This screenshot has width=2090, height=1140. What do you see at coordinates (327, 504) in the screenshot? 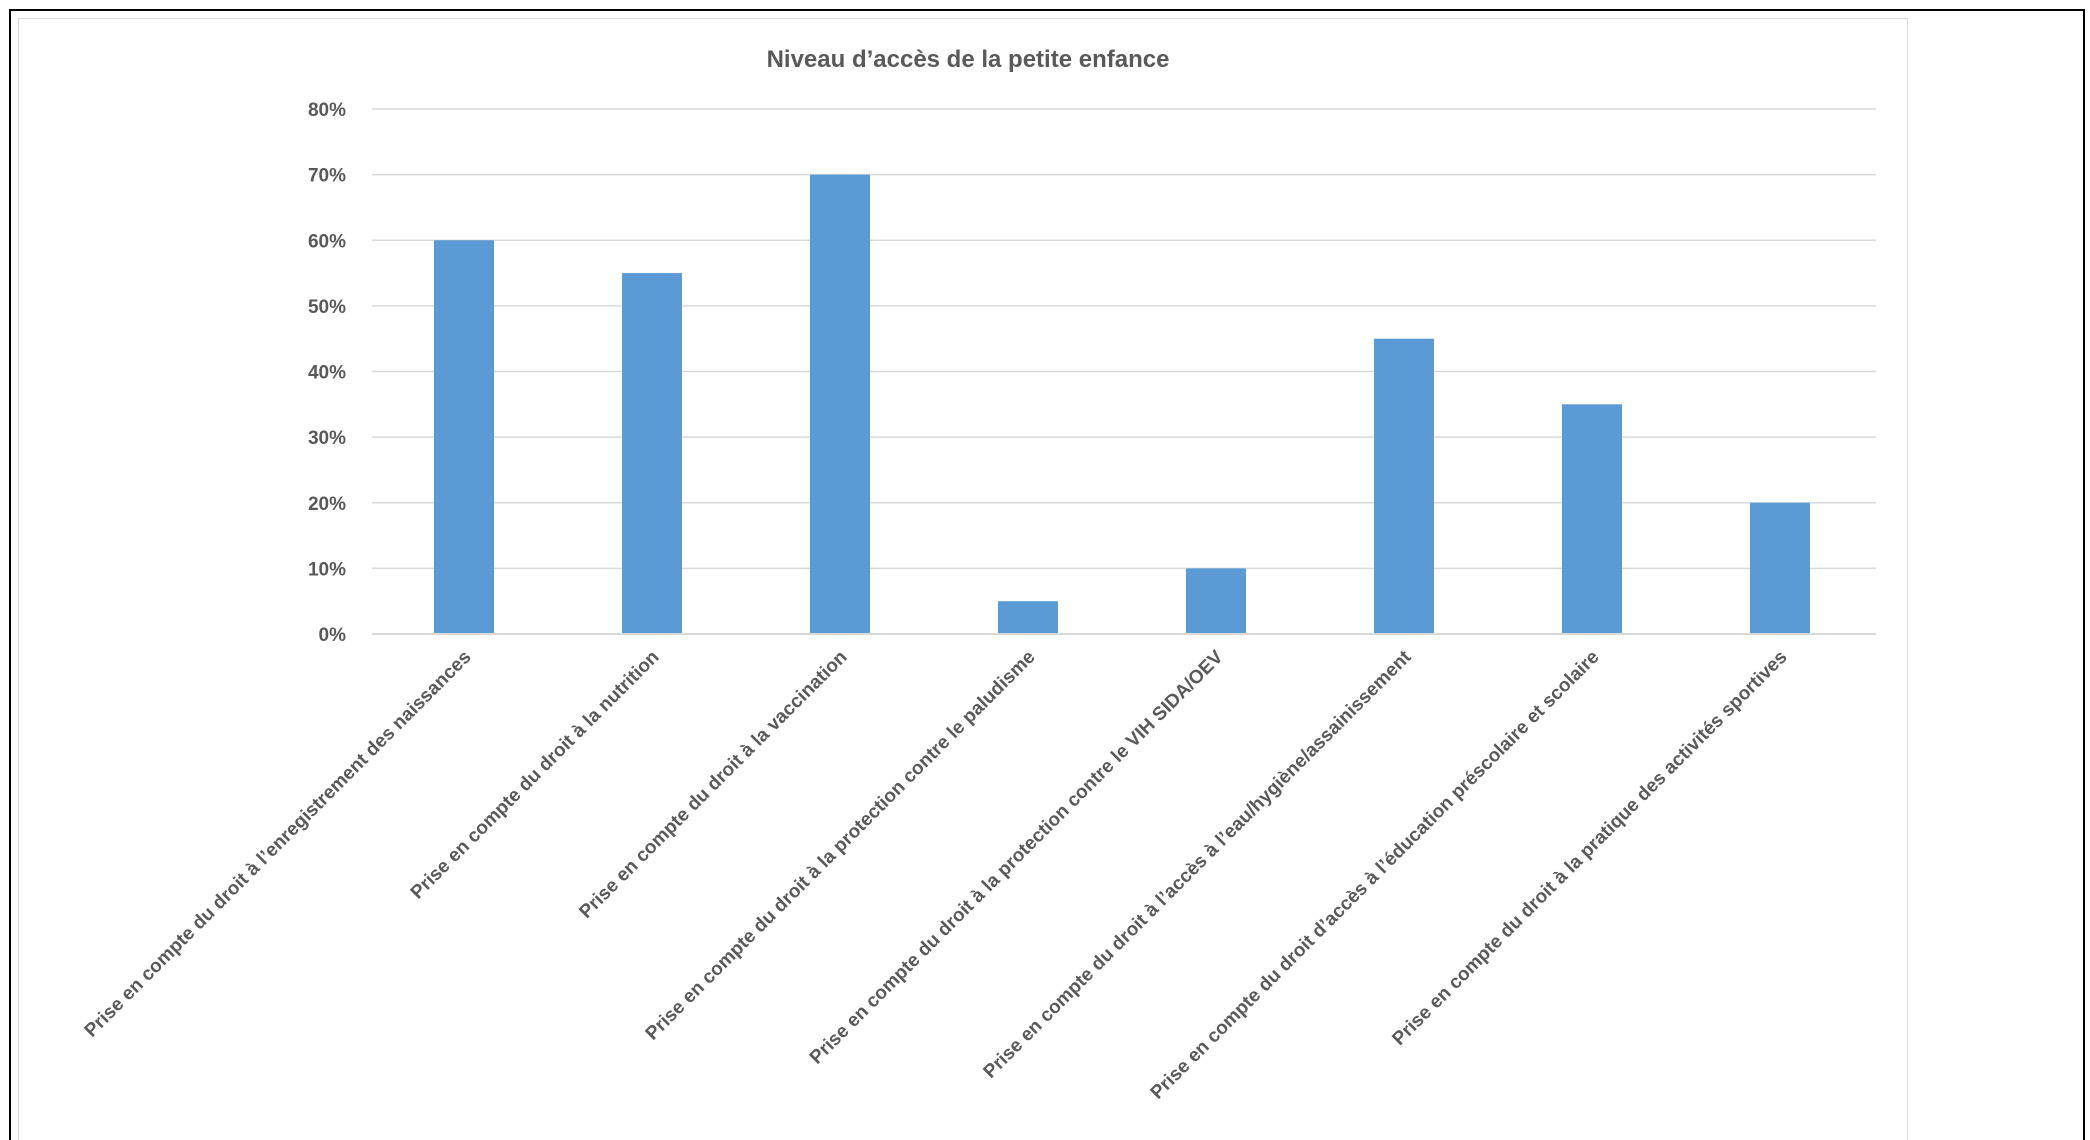
I see `y-tick-label: 20%` at bounding box center [327, 504].